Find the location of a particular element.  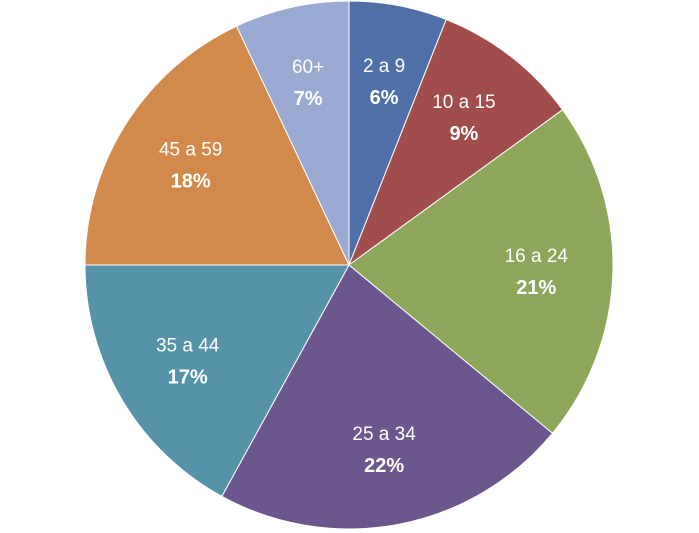

slice-value-label: 21% is located at coordinates (536, 288).